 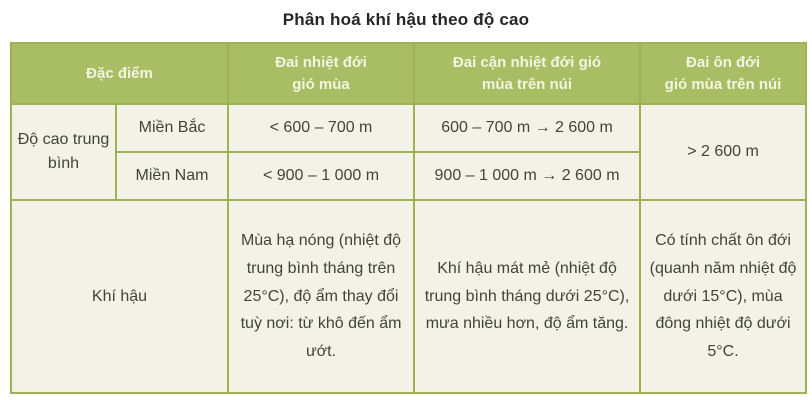 I want to click on header-feature: Đặc điểm, so click(x=119, y=73).